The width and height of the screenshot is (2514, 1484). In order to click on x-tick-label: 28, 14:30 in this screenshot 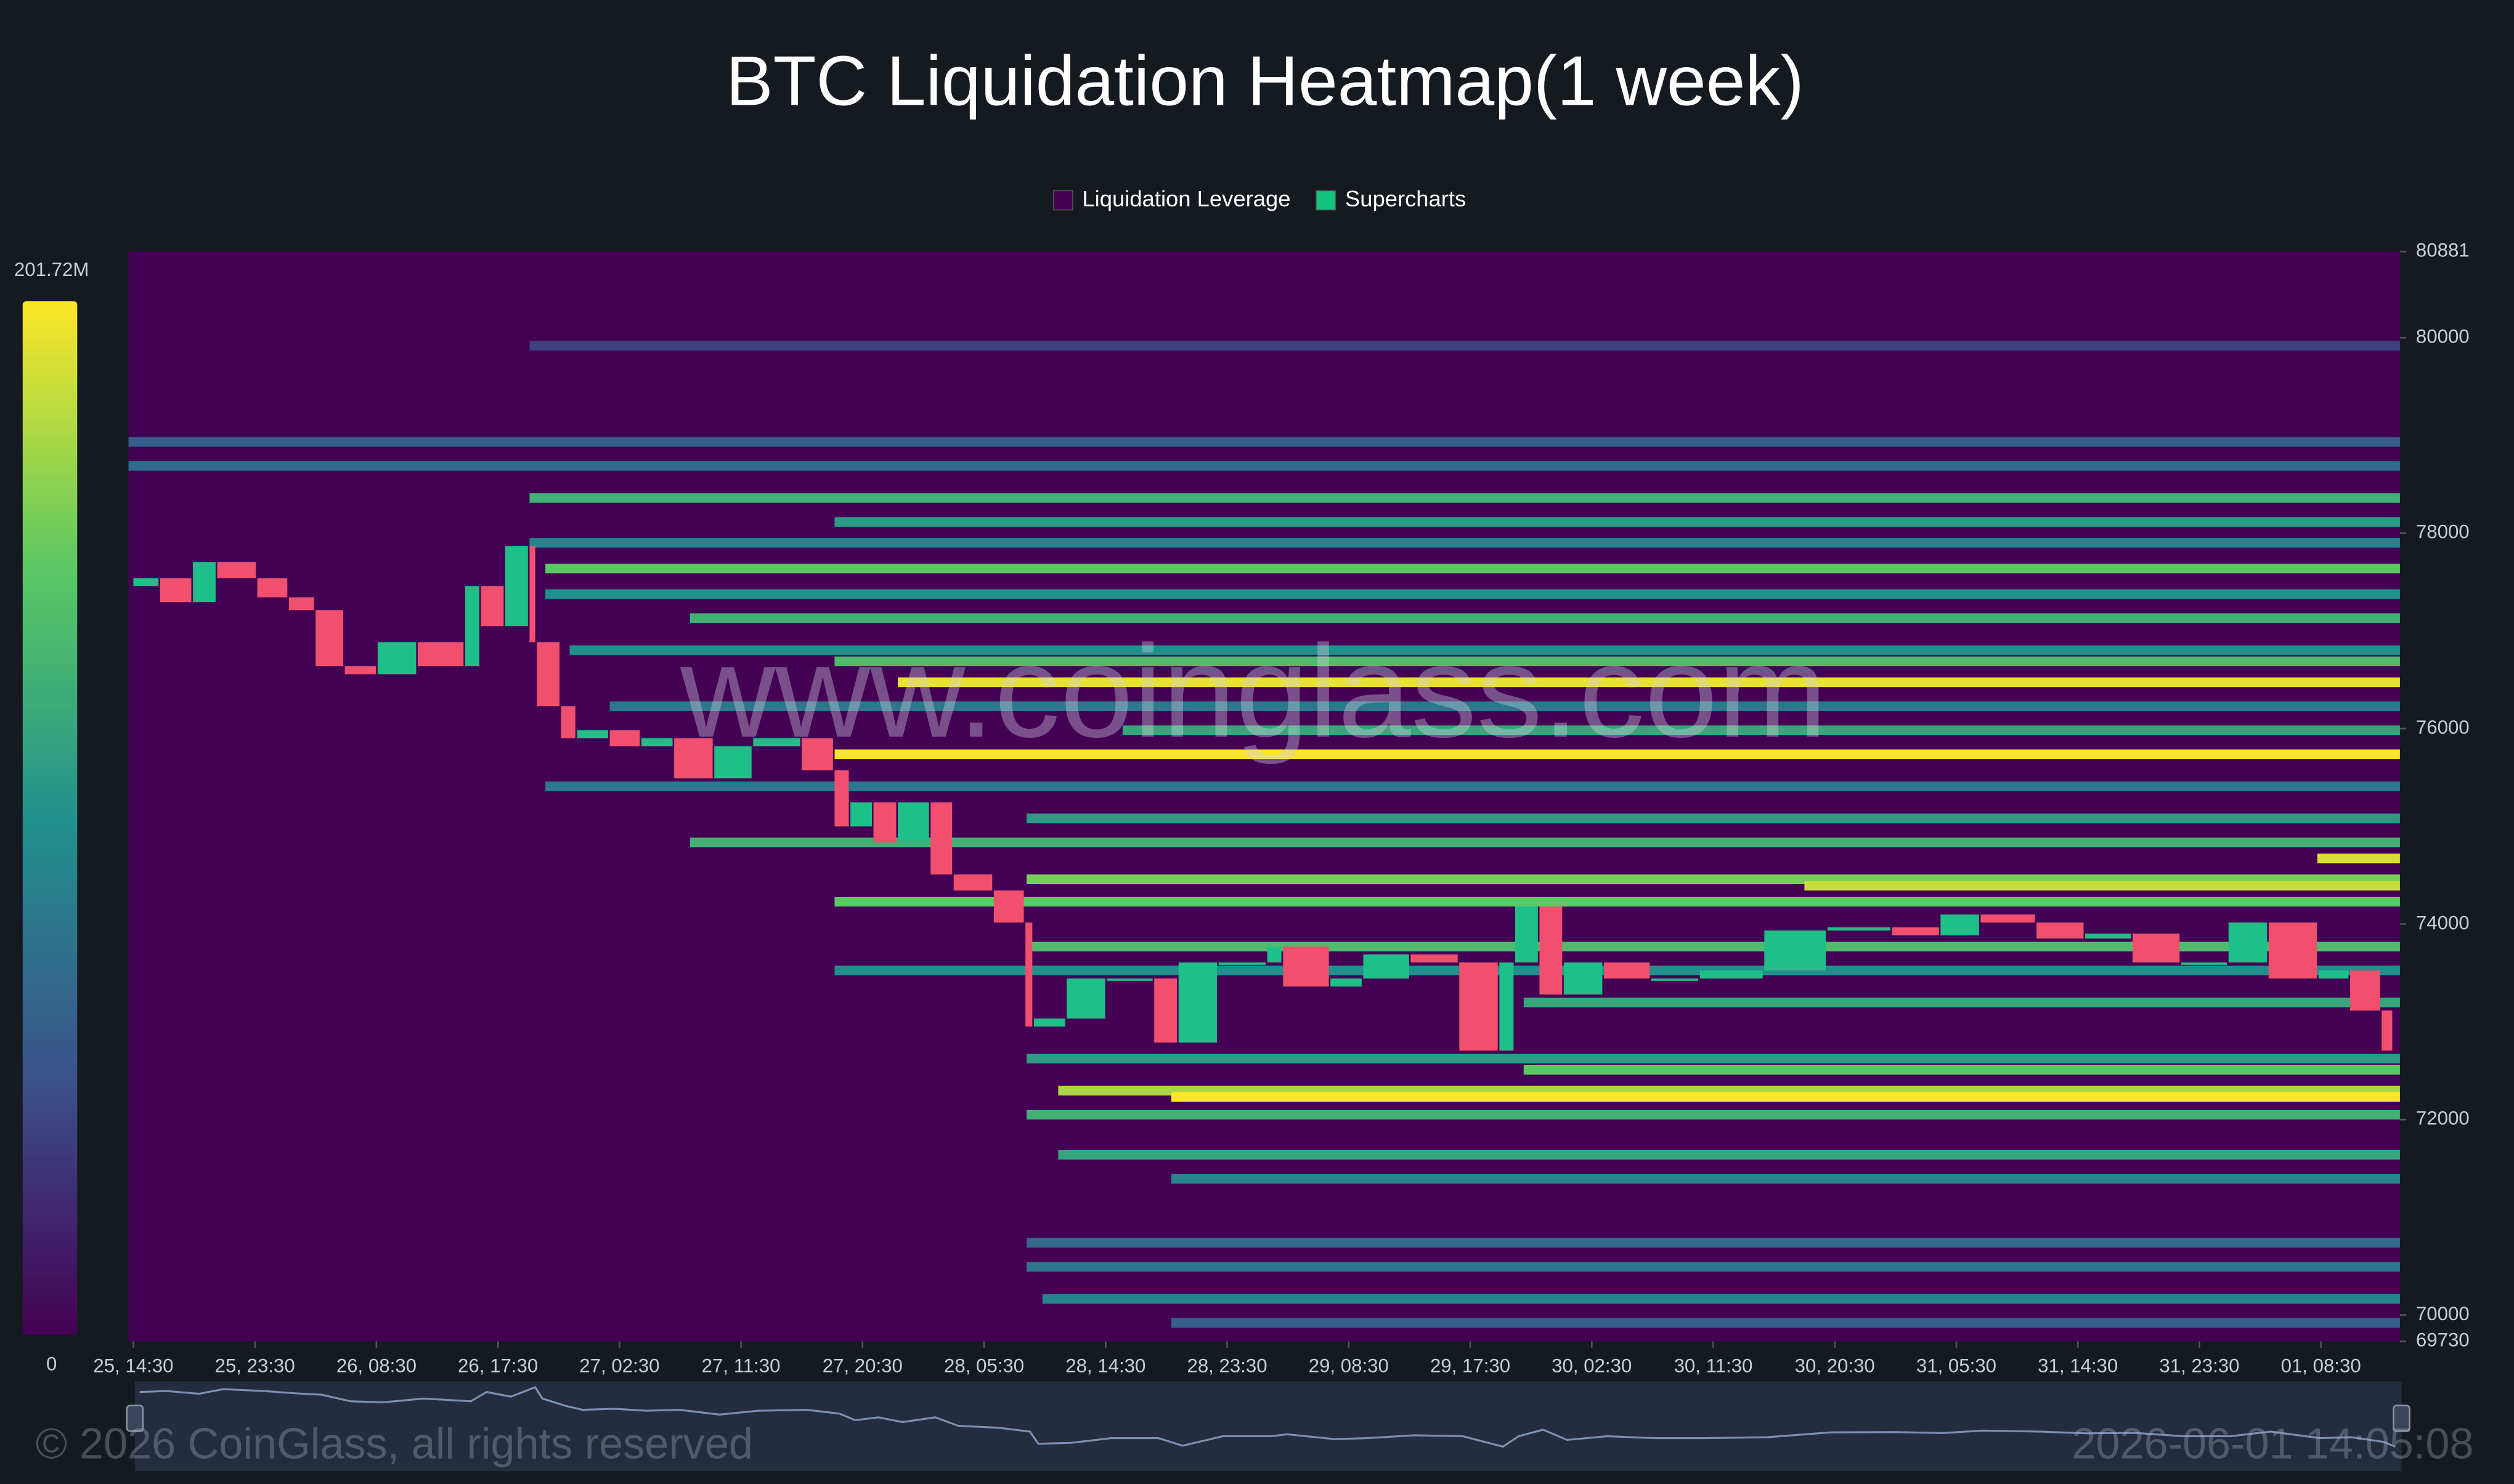, I will do `click(1105, 1365)`.